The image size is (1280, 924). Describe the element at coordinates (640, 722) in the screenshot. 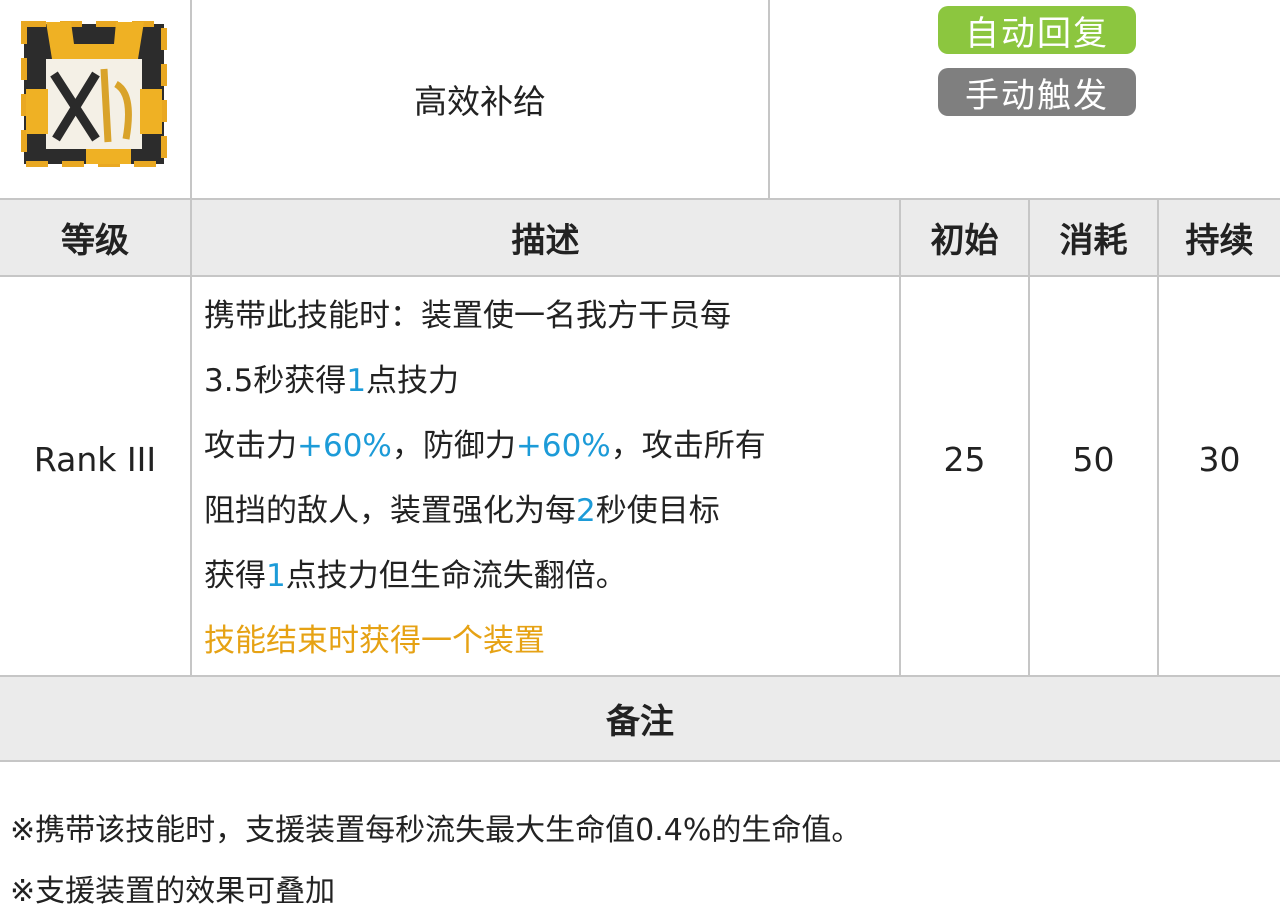

I see `notes-title: 备注` at that location.